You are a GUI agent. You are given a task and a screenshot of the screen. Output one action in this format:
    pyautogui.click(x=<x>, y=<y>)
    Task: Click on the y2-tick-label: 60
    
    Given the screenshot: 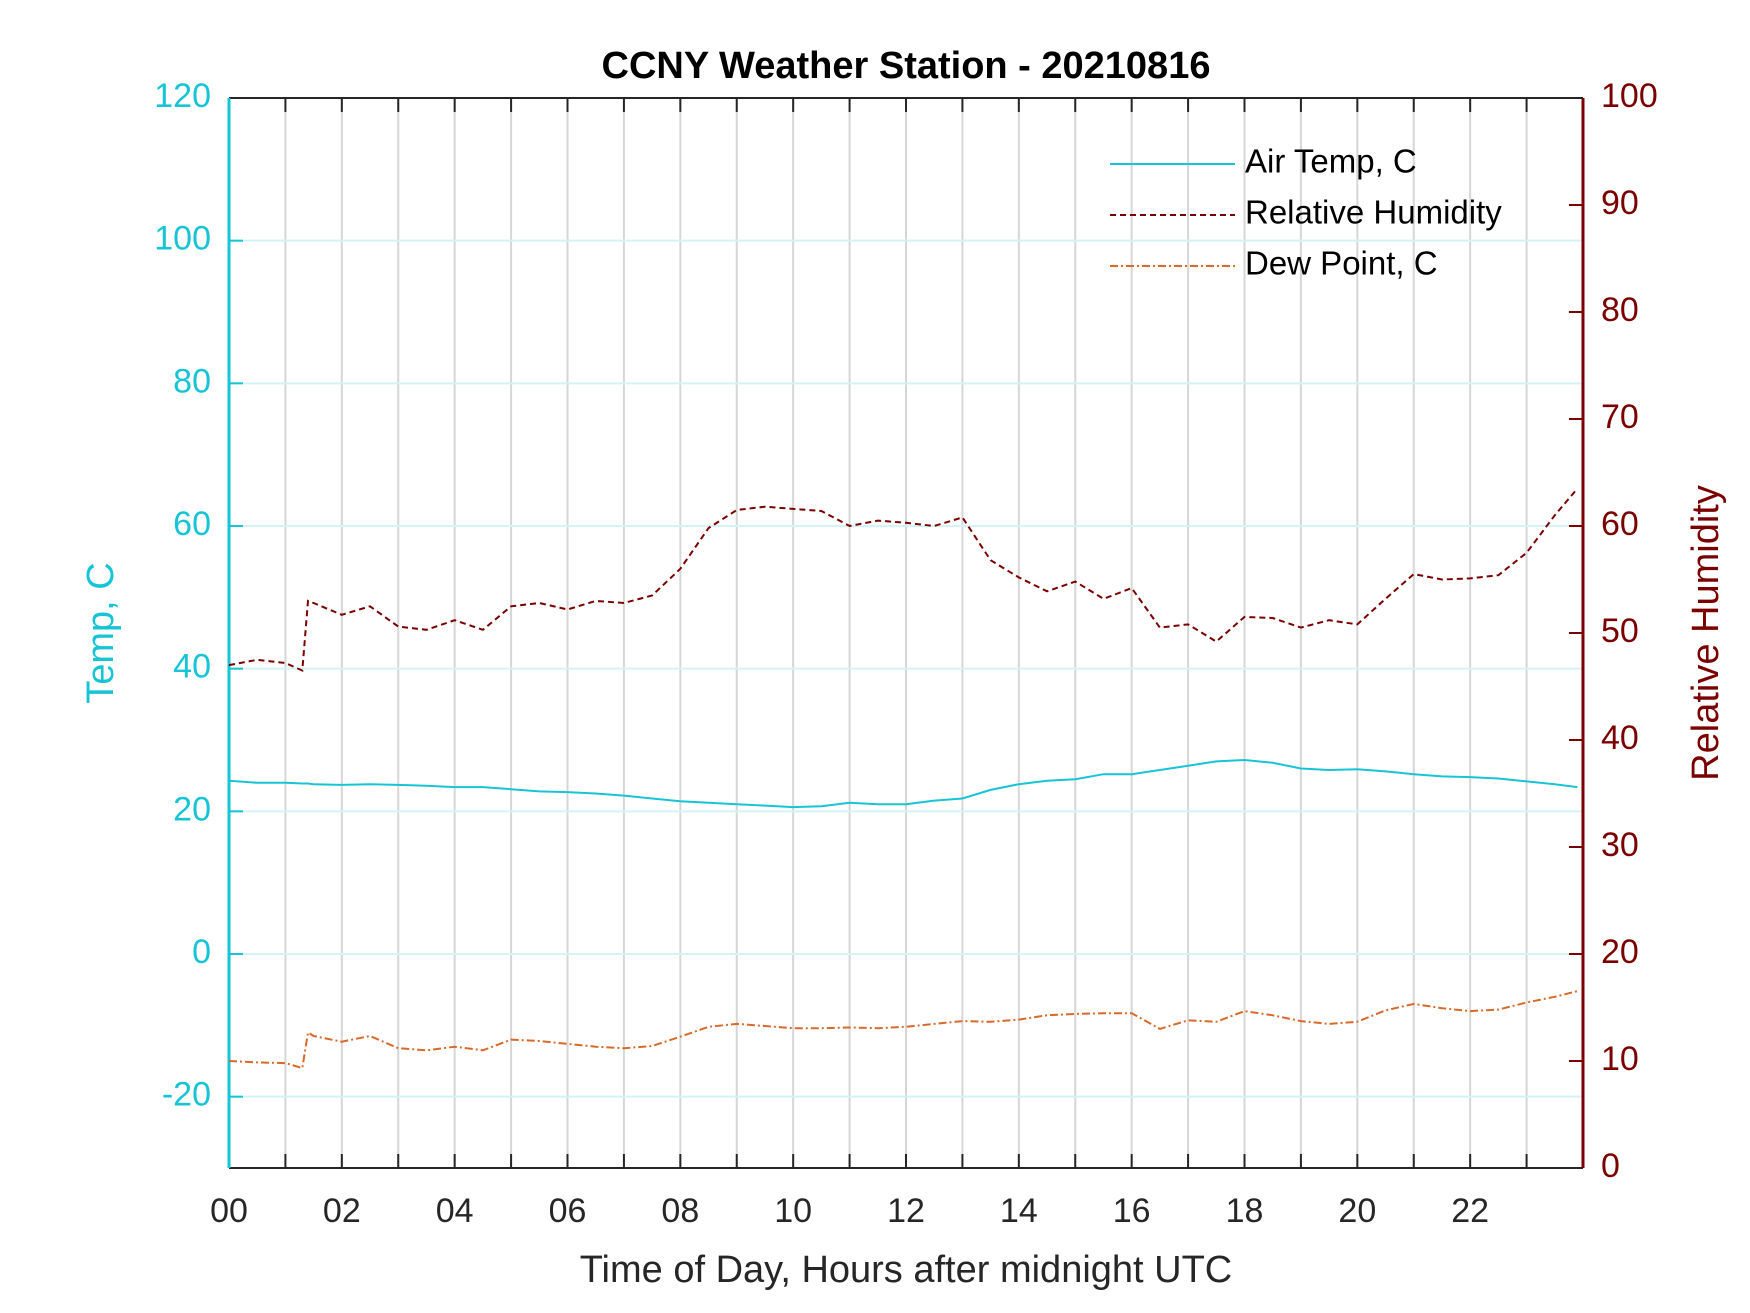 What is the action you would take?
    pyautogui.click(x=1620, y=524)
    